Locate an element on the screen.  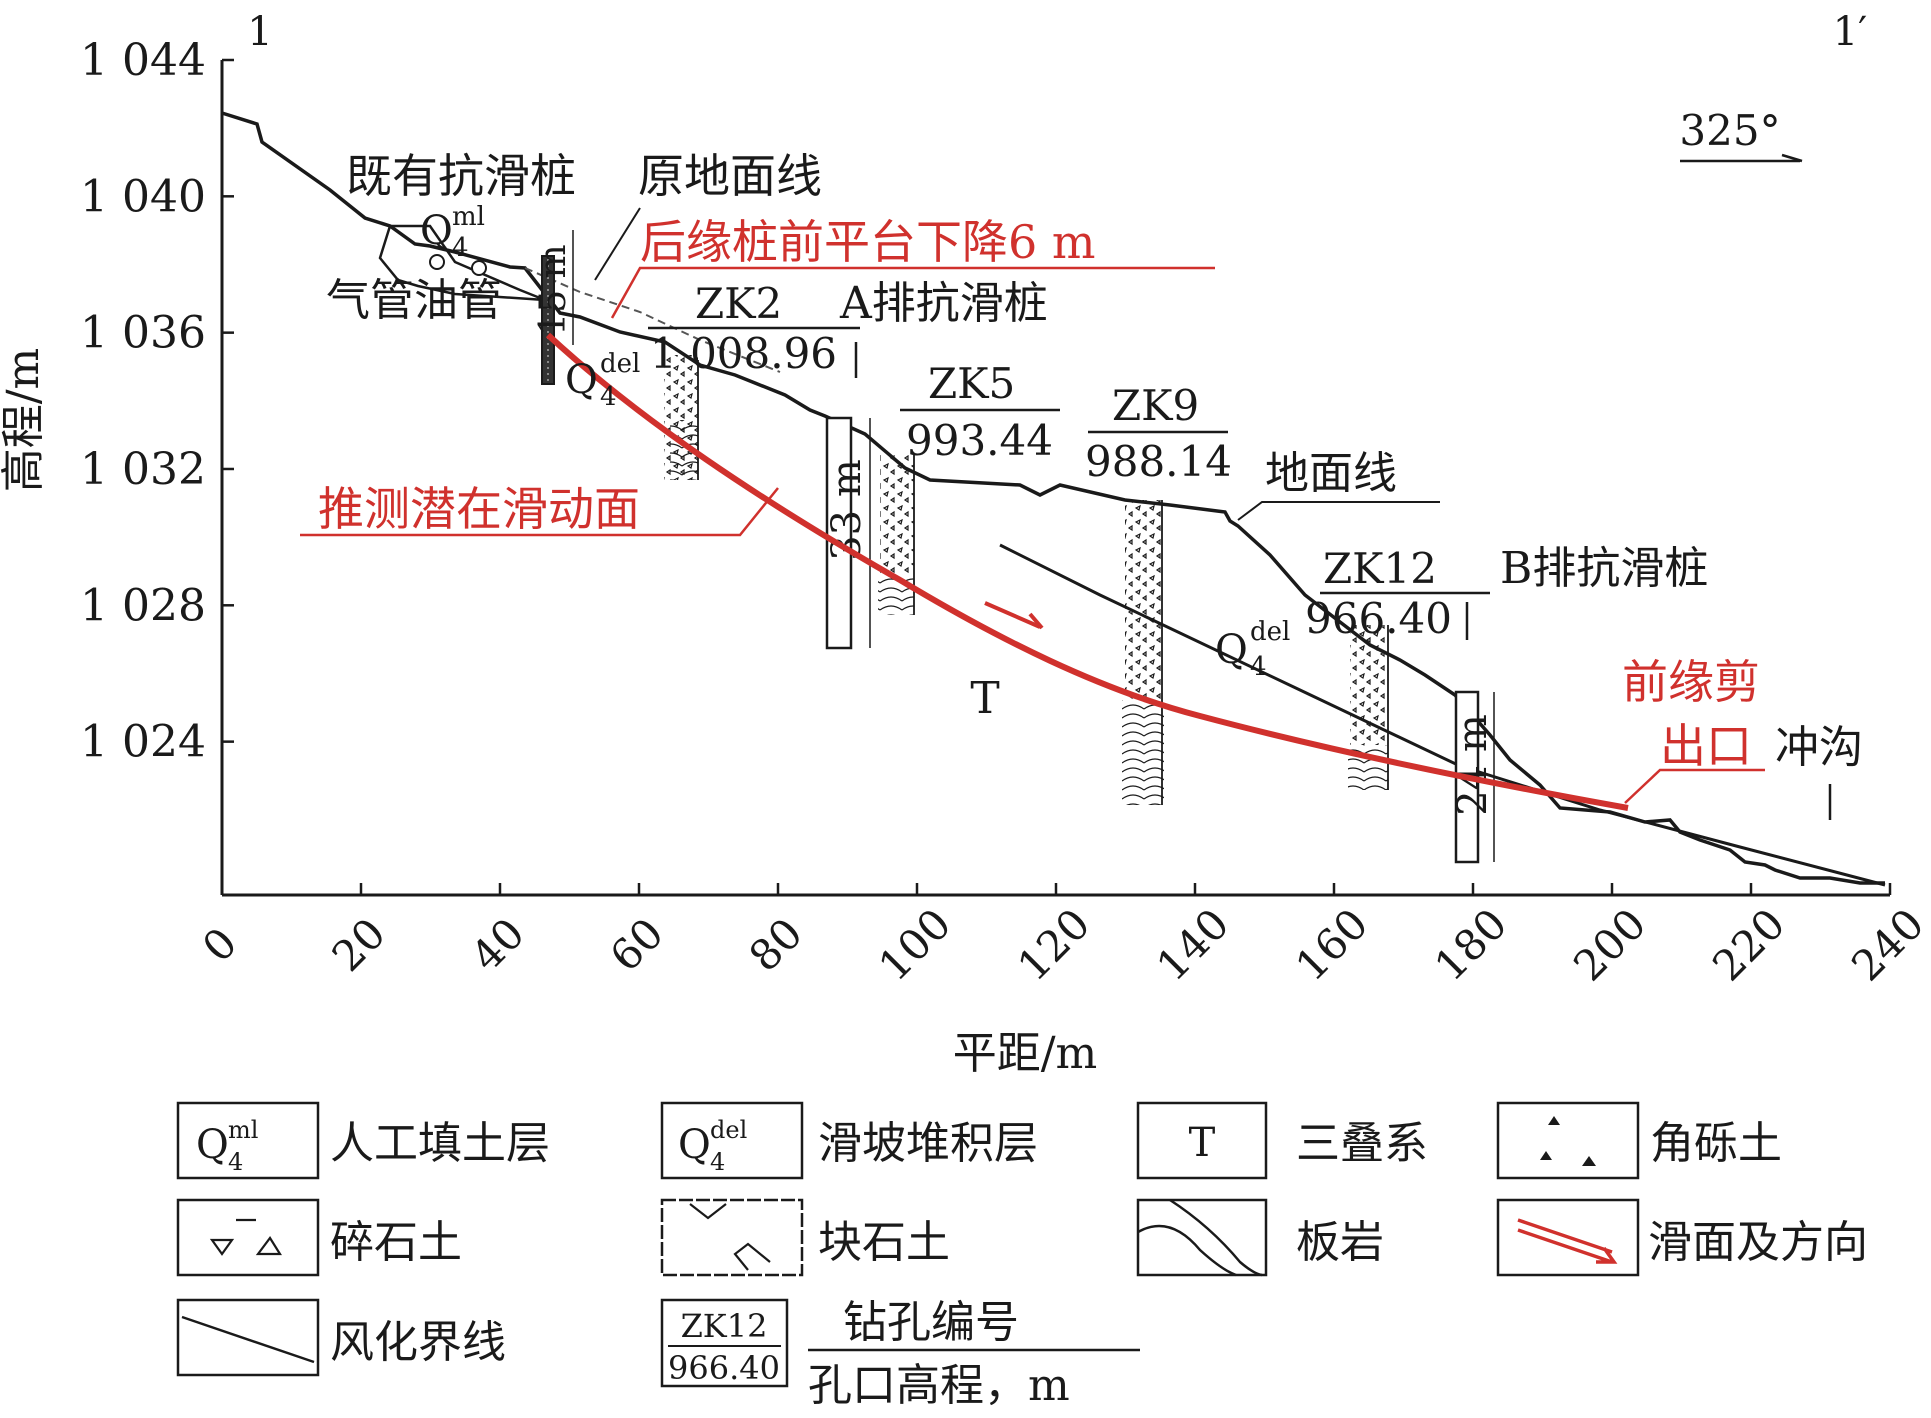
legend-box-block is located at coordinates (732, 1237).